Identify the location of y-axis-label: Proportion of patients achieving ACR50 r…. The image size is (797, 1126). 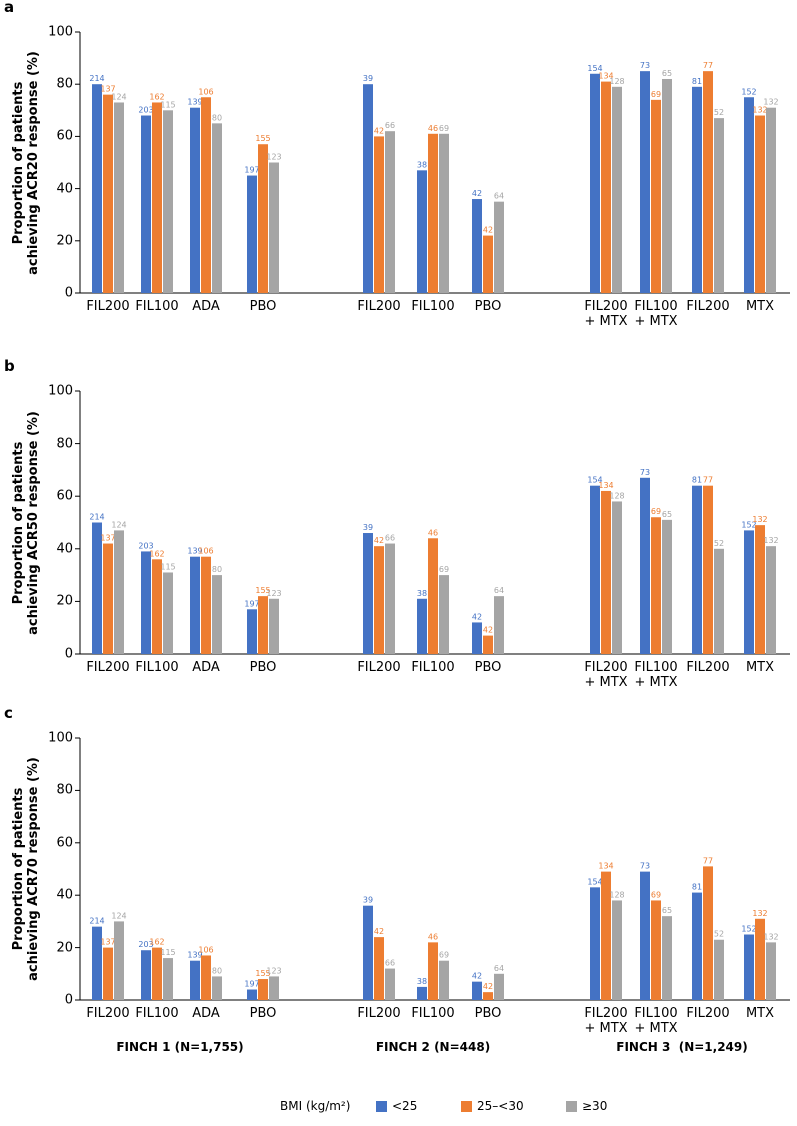
(26, 522).